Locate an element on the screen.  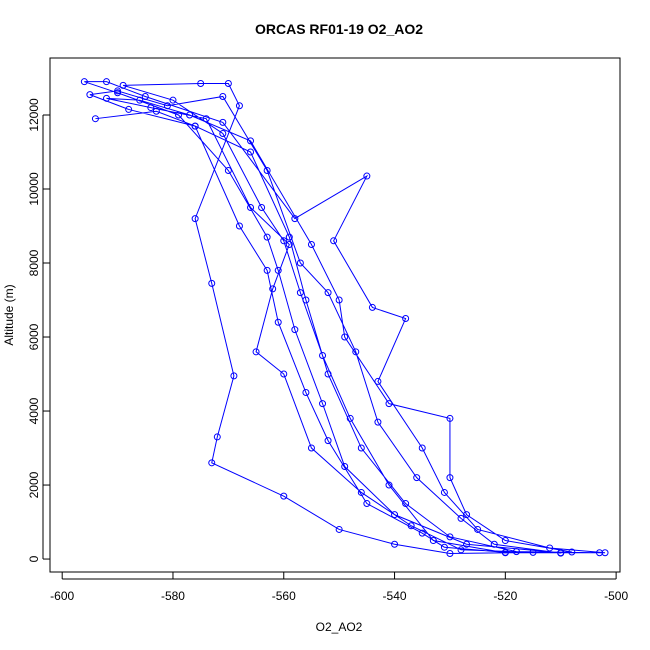
x-tick-label: -600 is located at coordinates (62, 596).